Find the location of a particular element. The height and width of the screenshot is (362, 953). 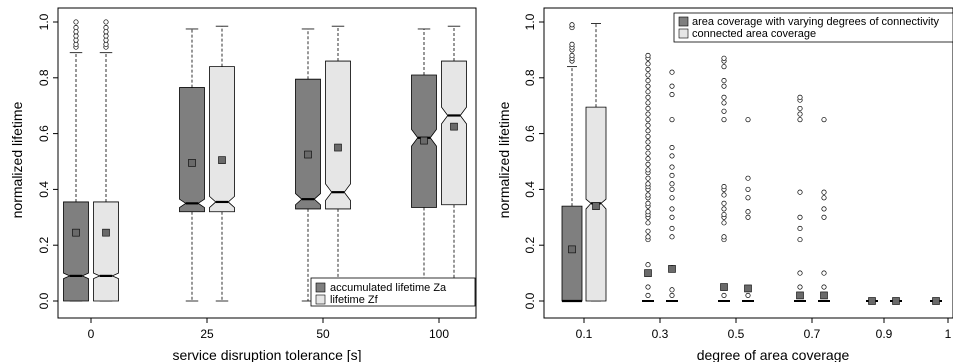

left-box-50-a is located at coordinates (308, 165).